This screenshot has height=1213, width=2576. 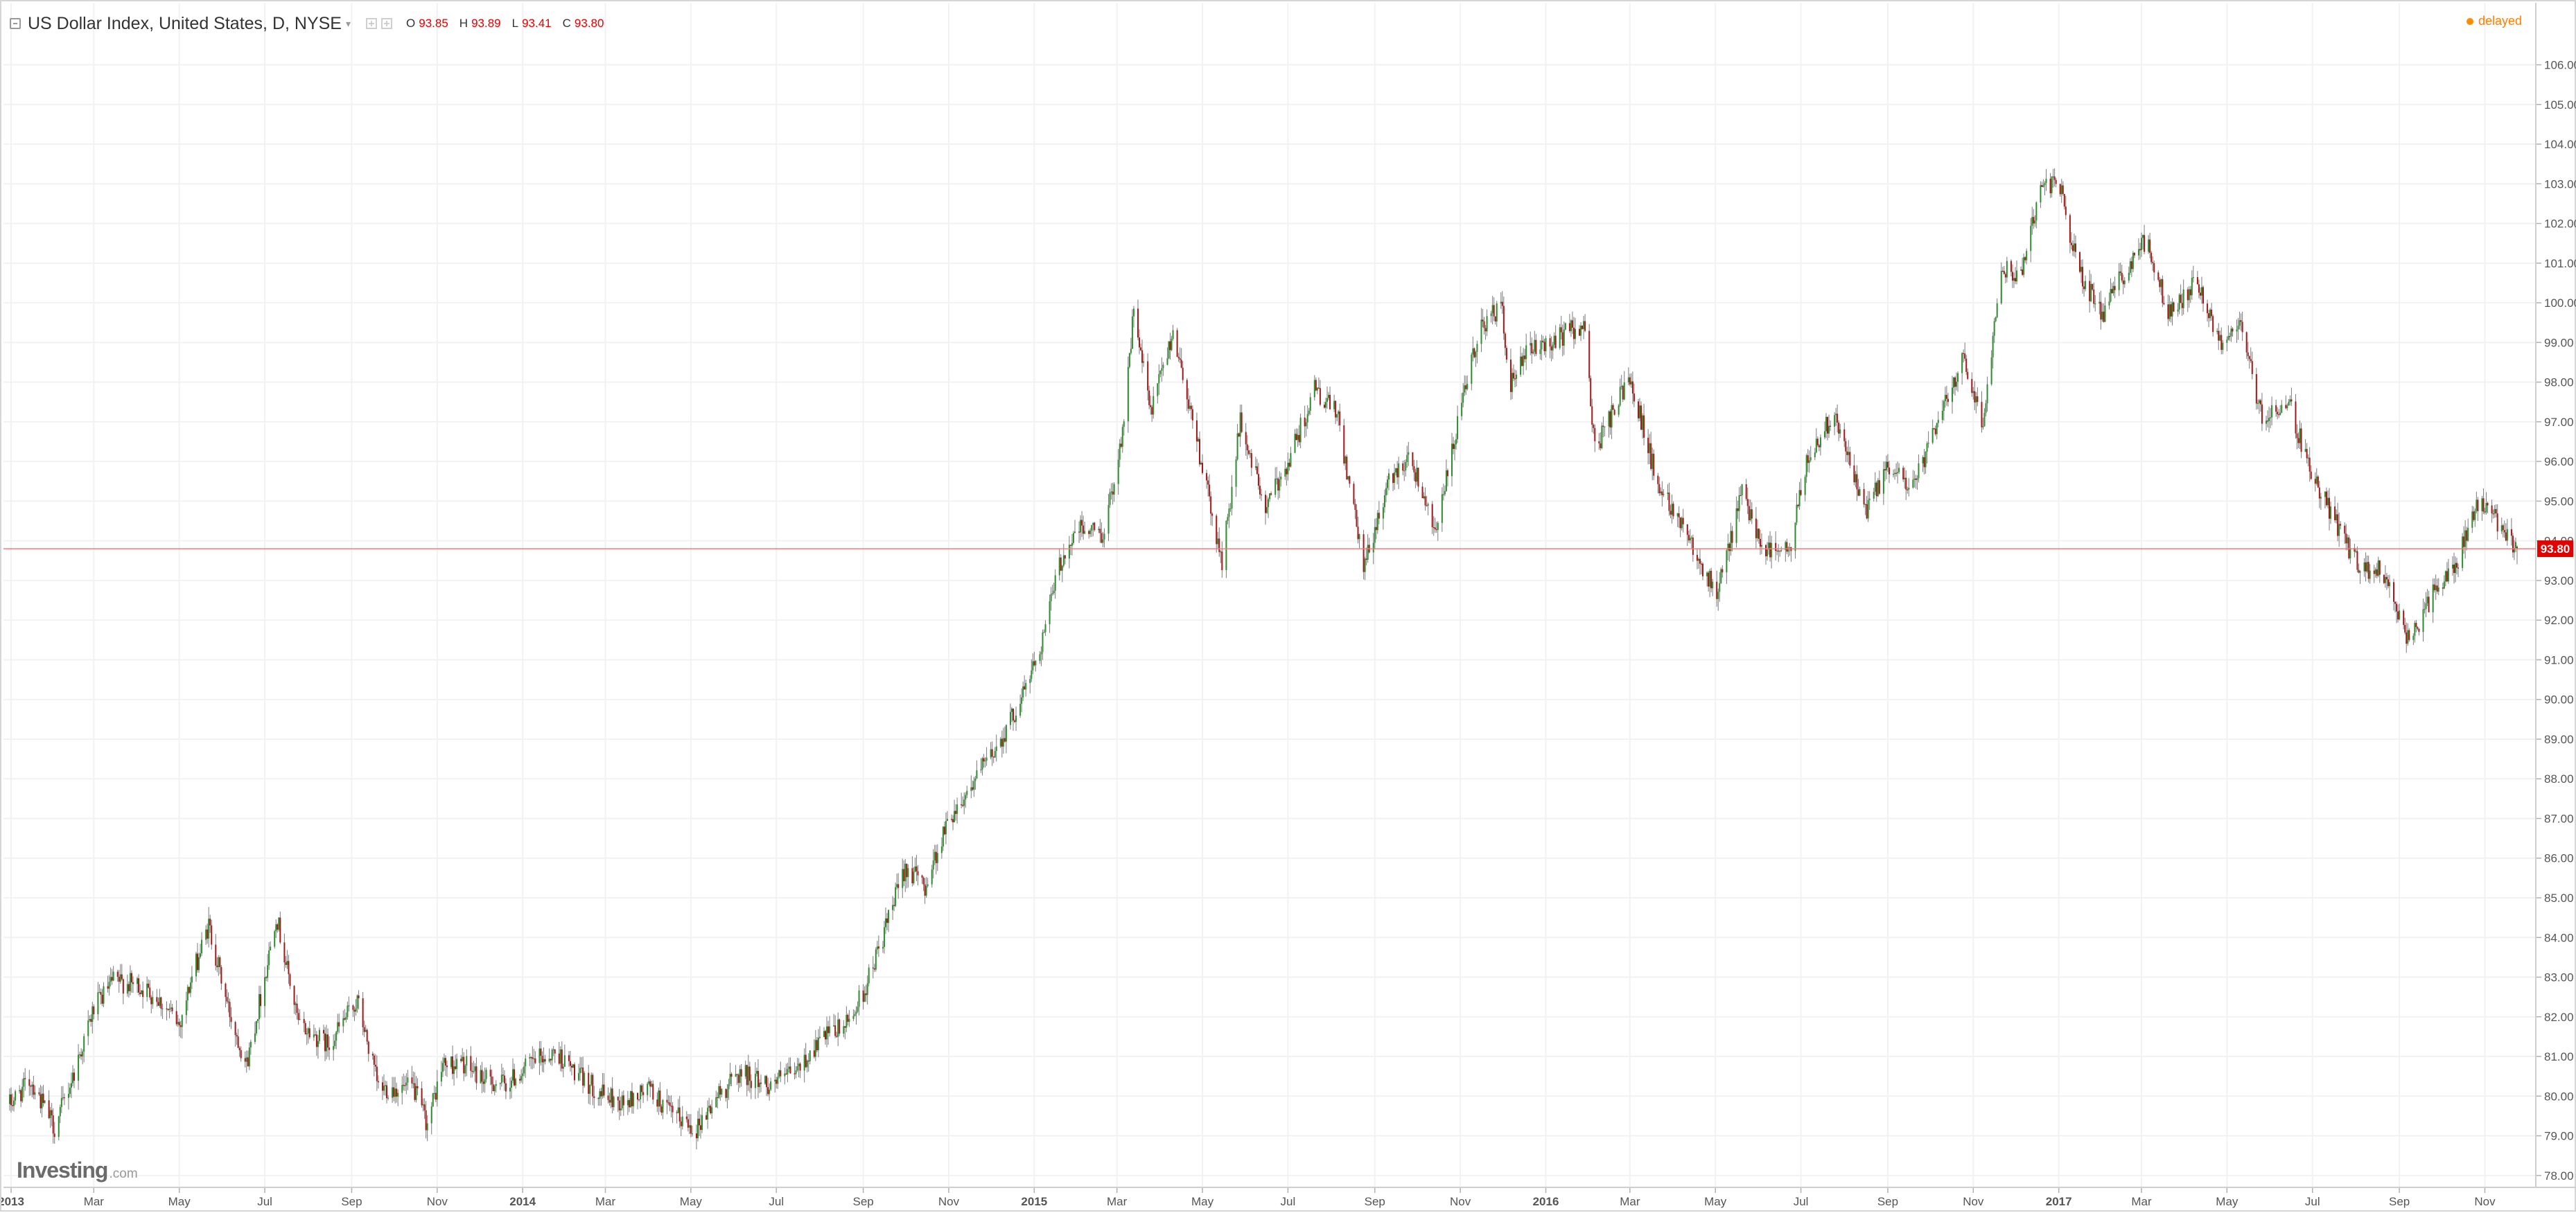 I want to click on settings-icon, so click(x=371, y=23).